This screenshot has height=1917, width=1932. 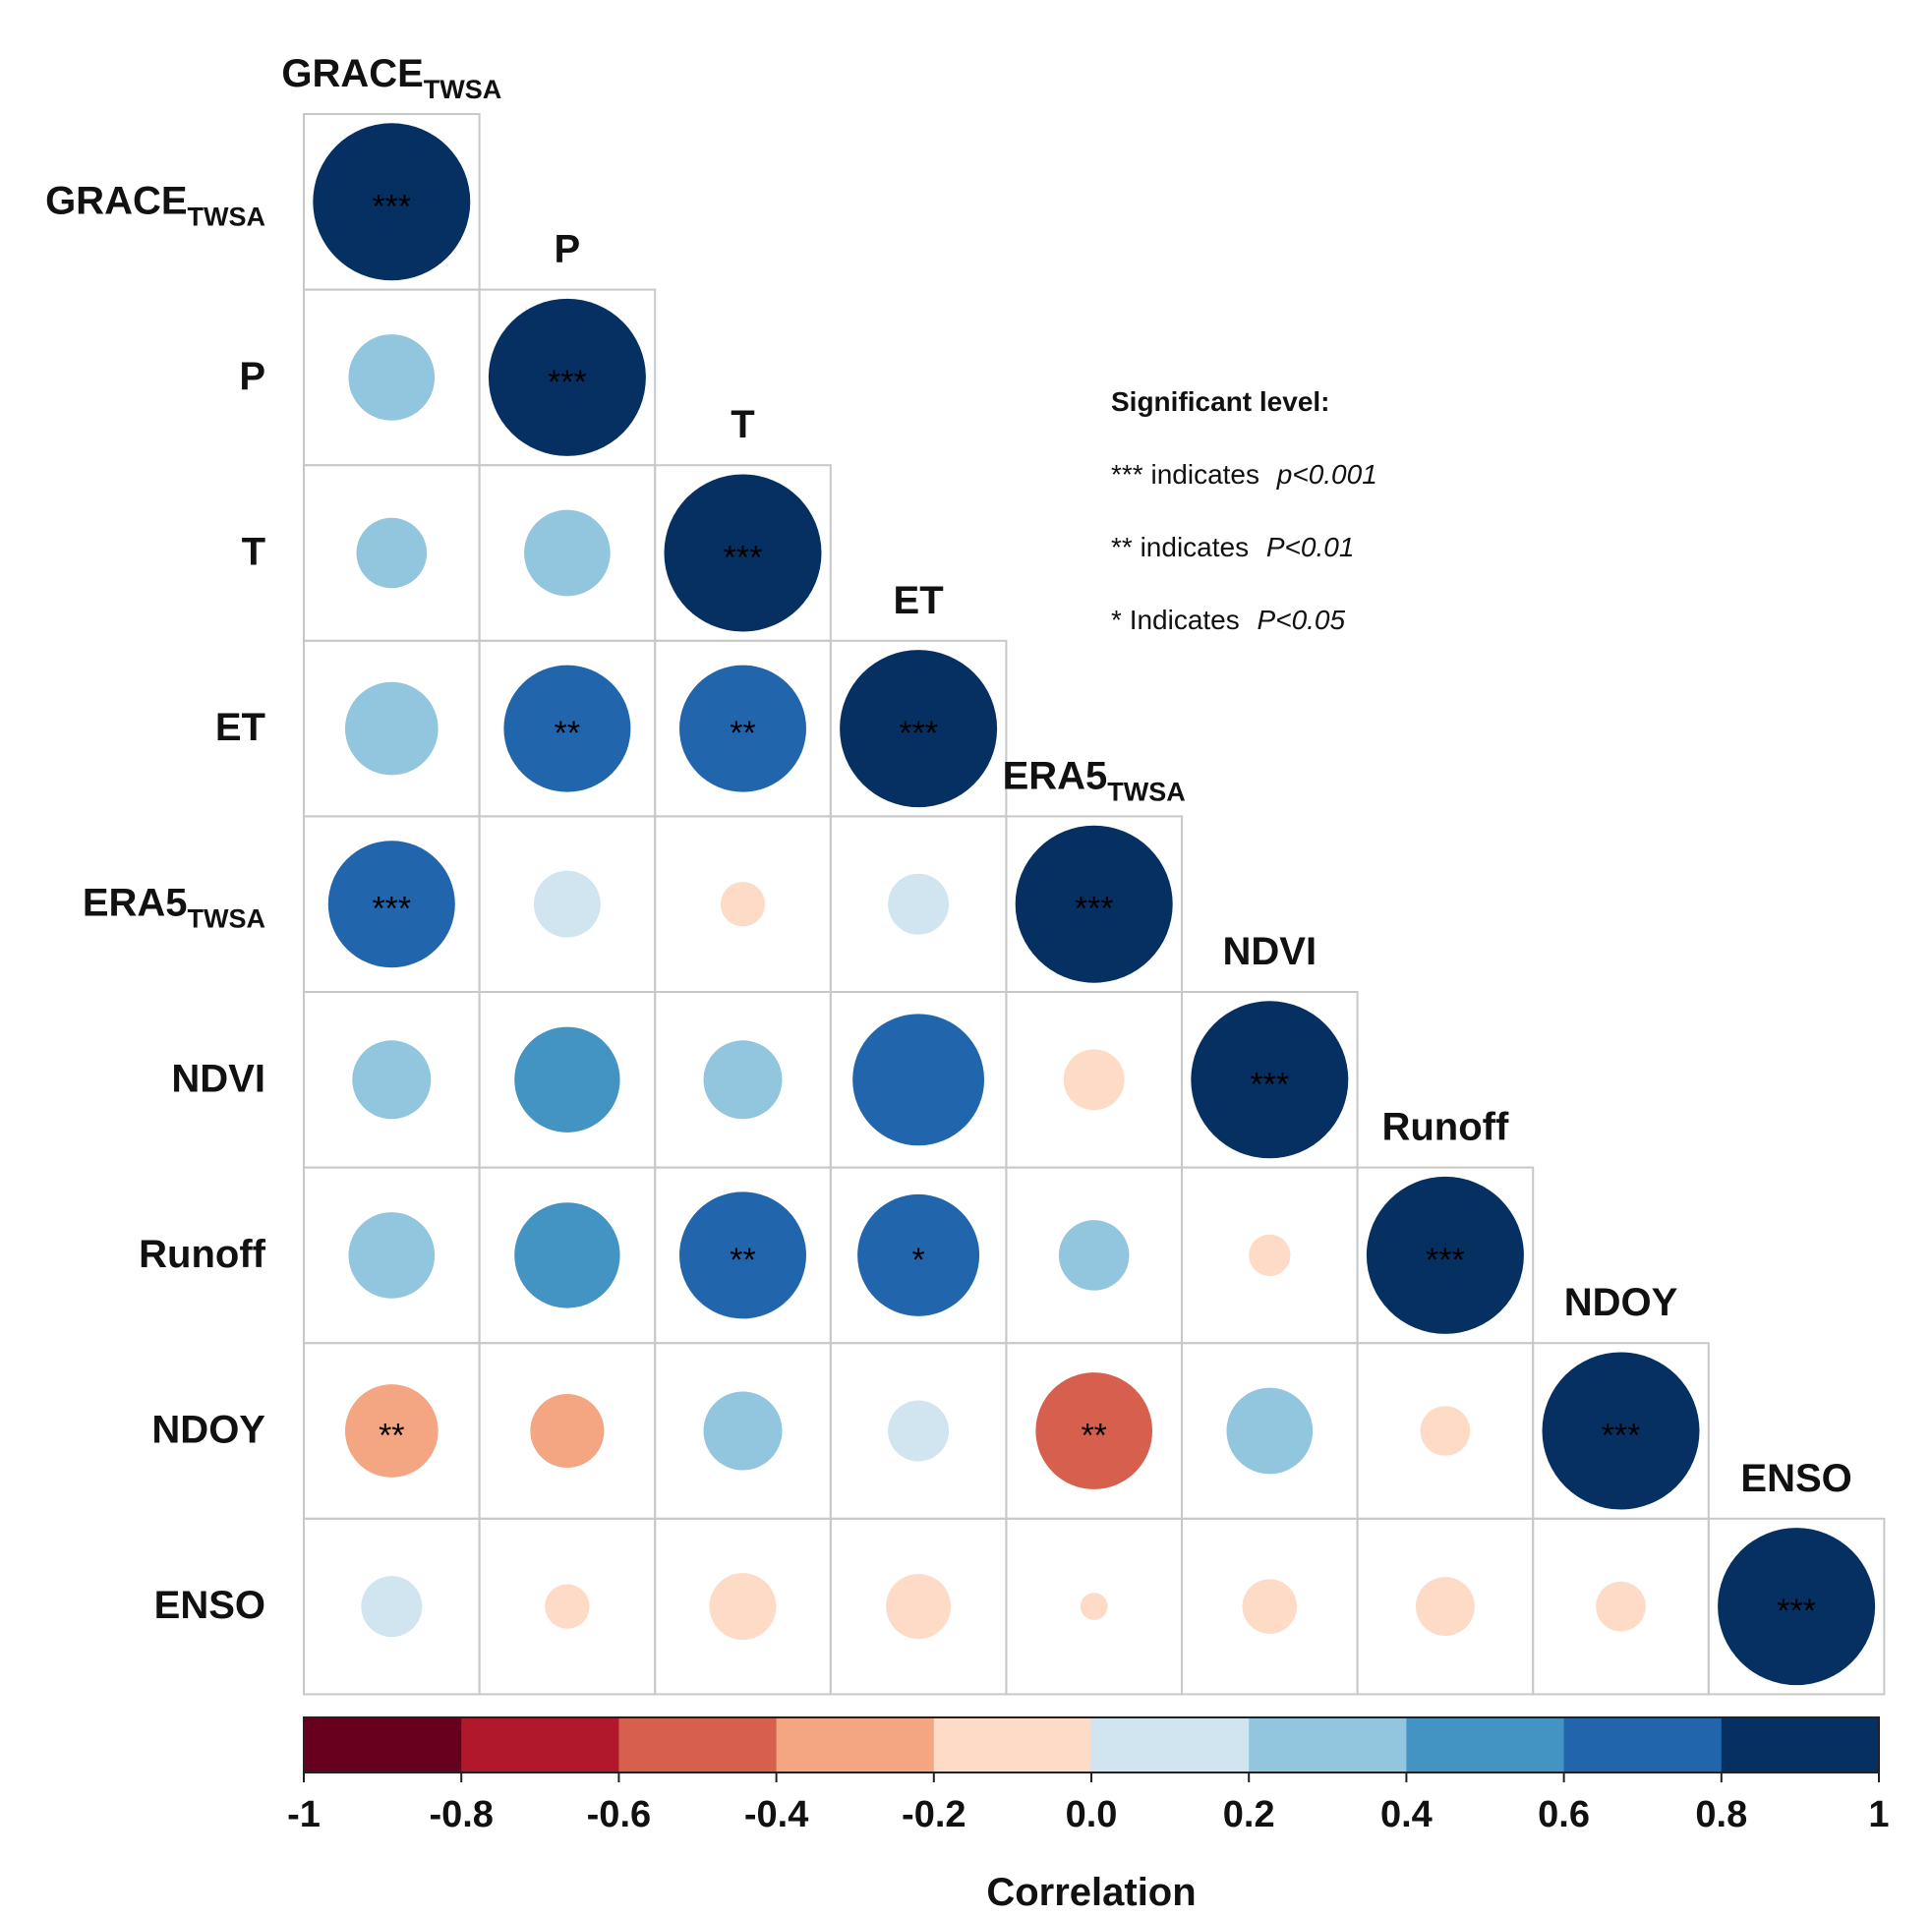 I want to click on column-label-main: NDOY, so click(x=1621, y=1303).